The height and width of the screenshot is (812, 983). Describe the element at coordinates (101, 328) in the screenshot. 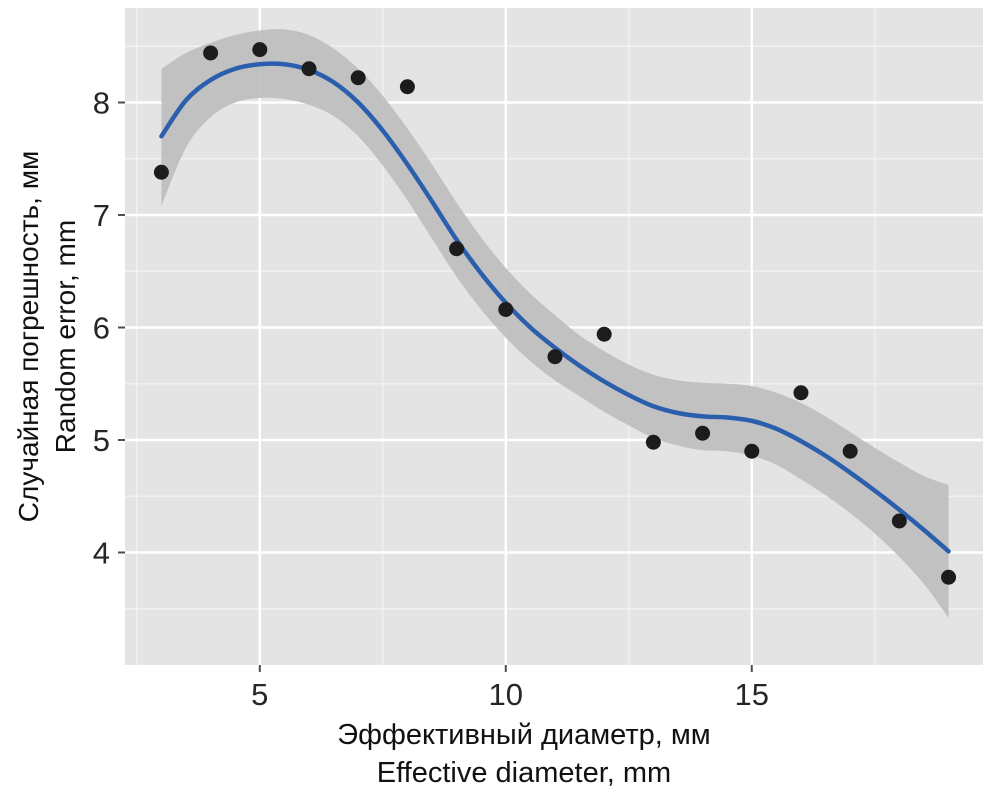

I see `y-tick-label: 6` at that location.